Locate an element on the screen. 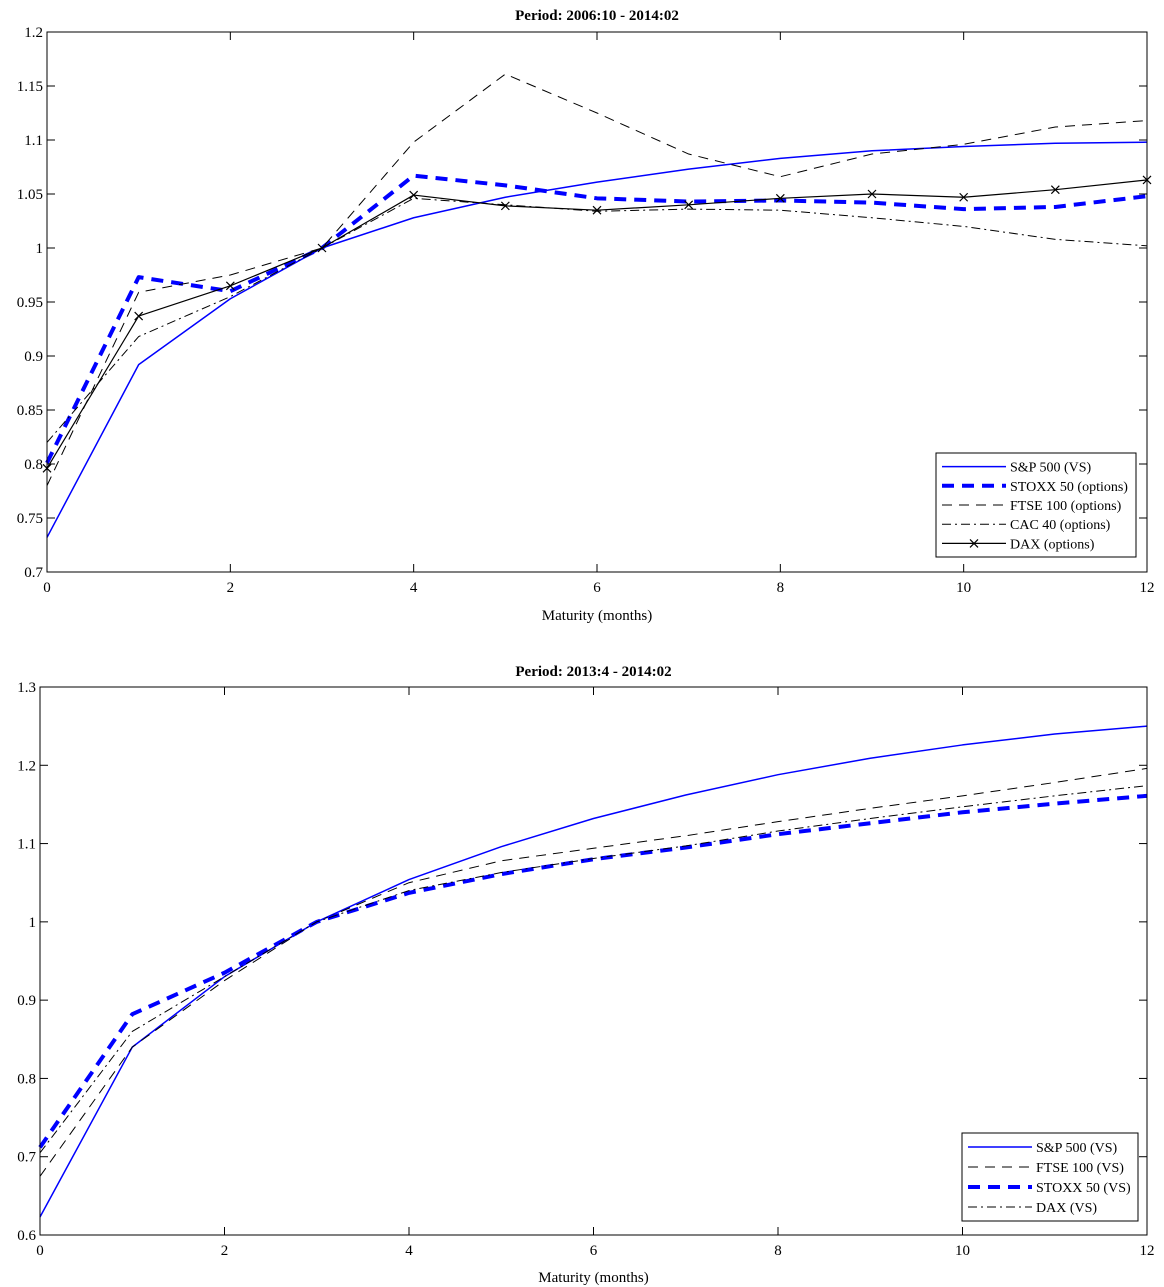  y-tick-label: 1.3 is located at coordinates (26, 688).